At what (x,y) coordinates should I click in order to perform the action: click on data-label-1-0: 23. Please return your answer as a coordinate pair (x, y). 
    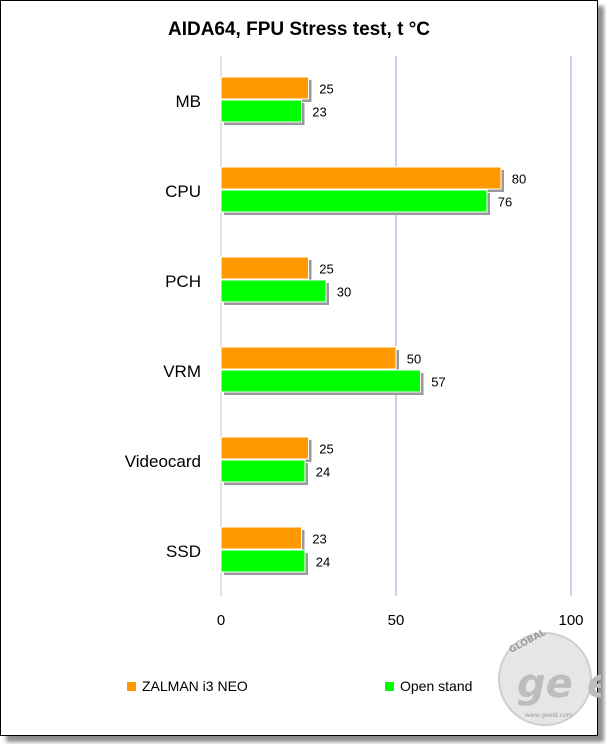
    Looking at the image, I should click on (319, 112).